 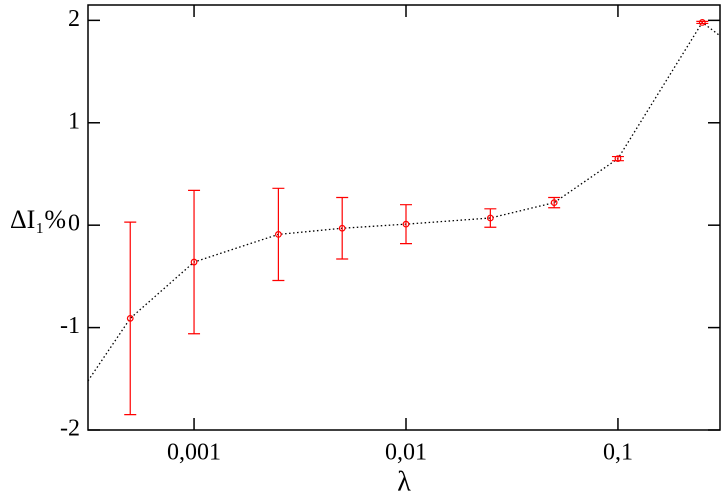 What do you see at coordinates (618, 453) in the screenshot?
I see `x-tick-label: 0,1` at bounding box center [618, 453].